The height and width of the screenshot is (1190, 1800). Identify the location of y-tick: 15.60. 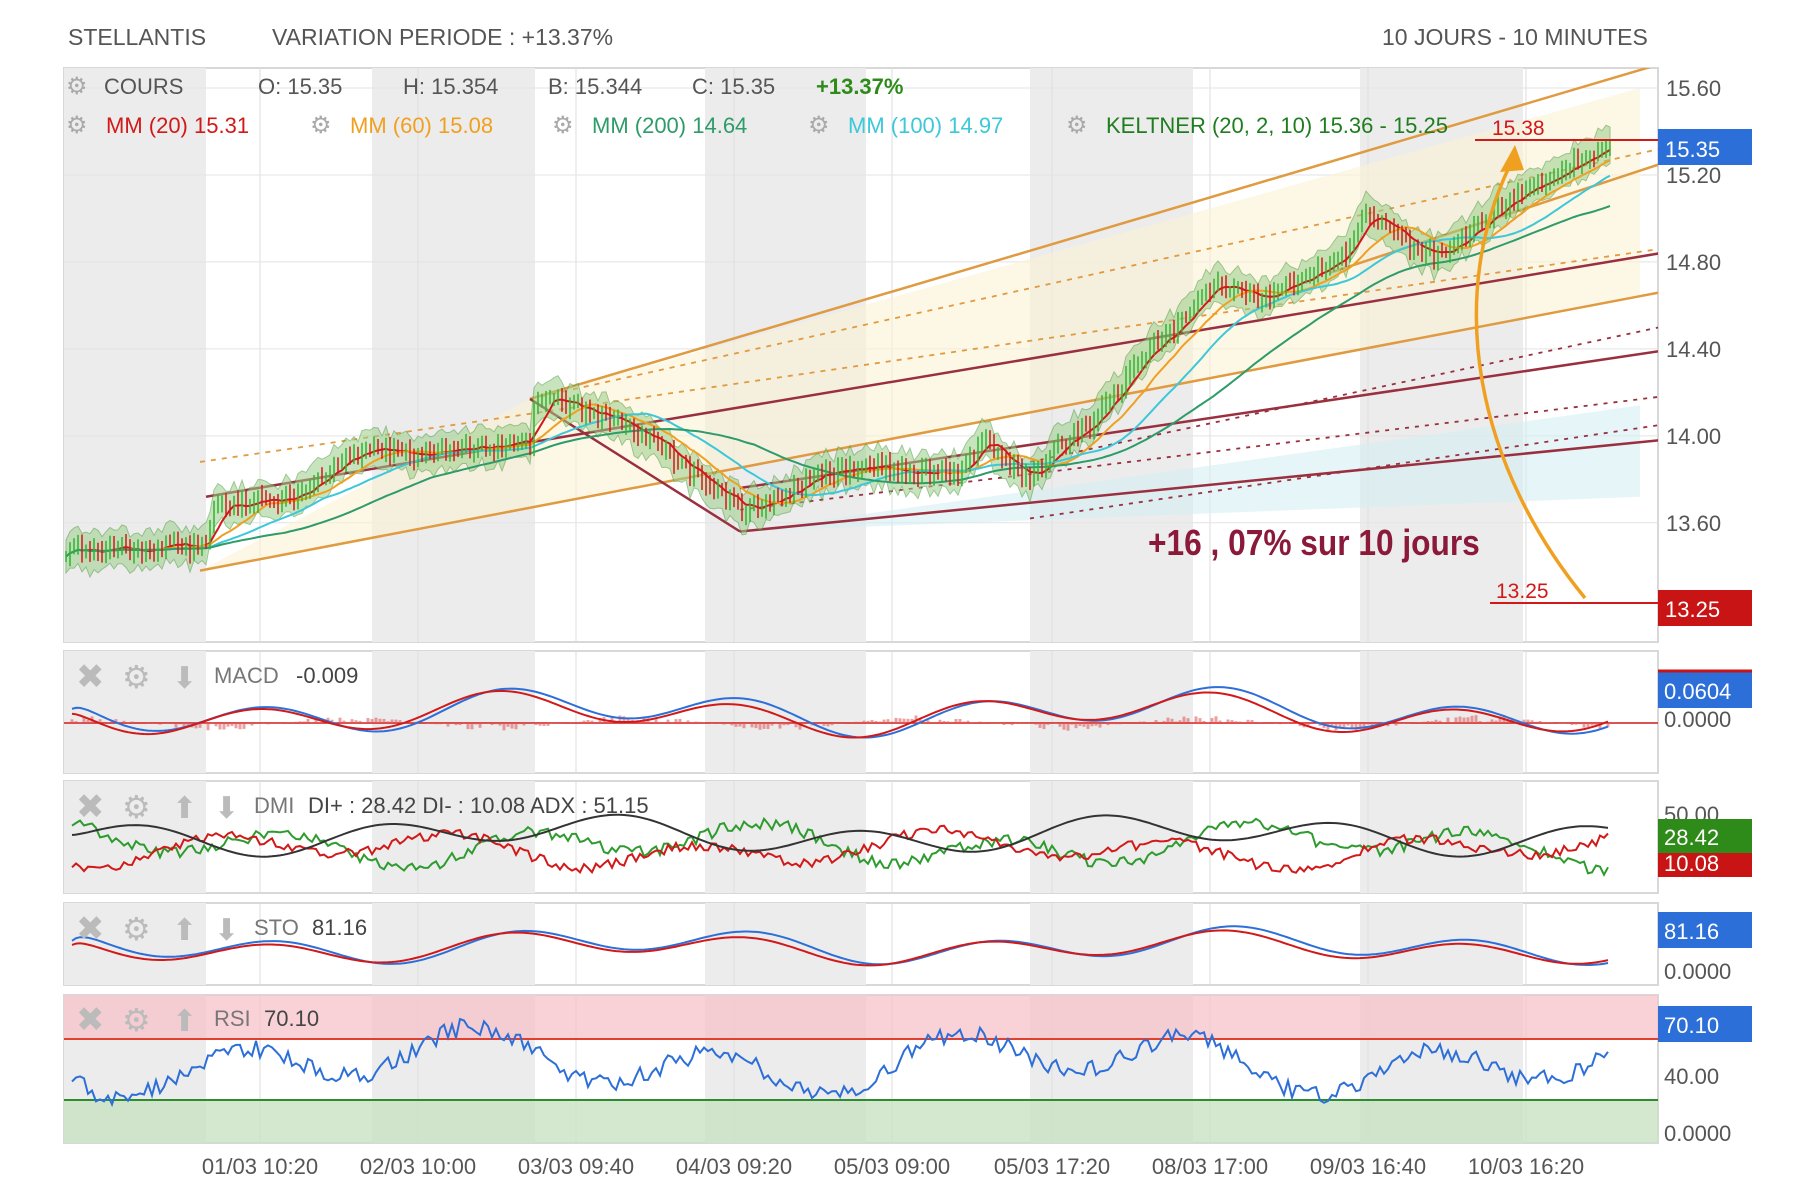
(1693, 88).